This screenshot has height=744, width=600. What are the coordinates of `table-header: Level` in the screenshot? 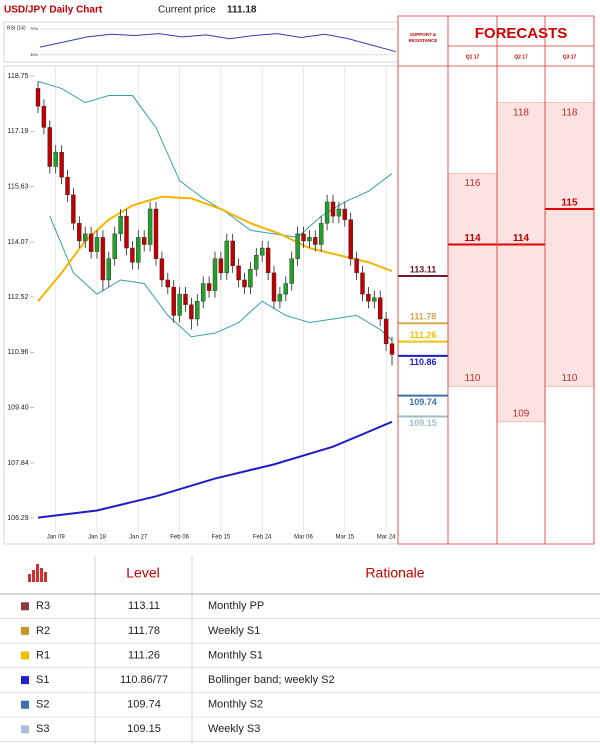 It's located at (142, 573).